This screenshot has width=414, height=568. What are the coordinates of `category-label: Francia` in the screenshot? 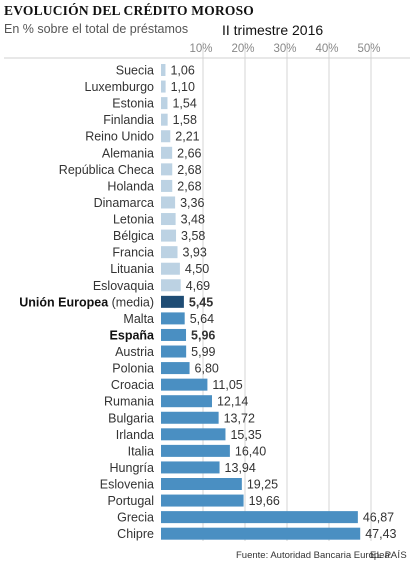 It's located at (133, 253).